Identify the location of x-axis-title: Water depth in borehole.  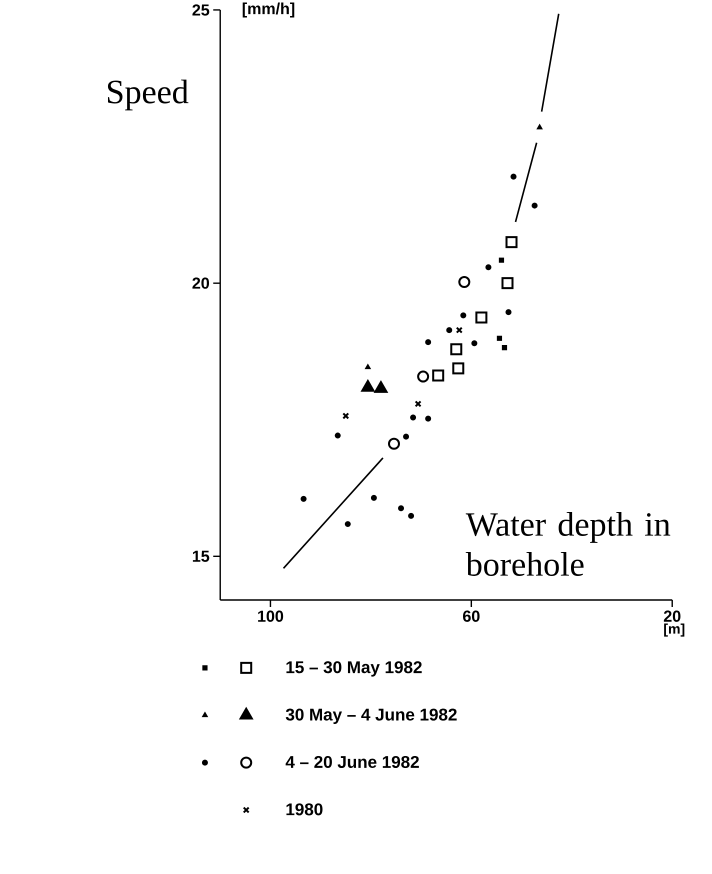
(568, 544).